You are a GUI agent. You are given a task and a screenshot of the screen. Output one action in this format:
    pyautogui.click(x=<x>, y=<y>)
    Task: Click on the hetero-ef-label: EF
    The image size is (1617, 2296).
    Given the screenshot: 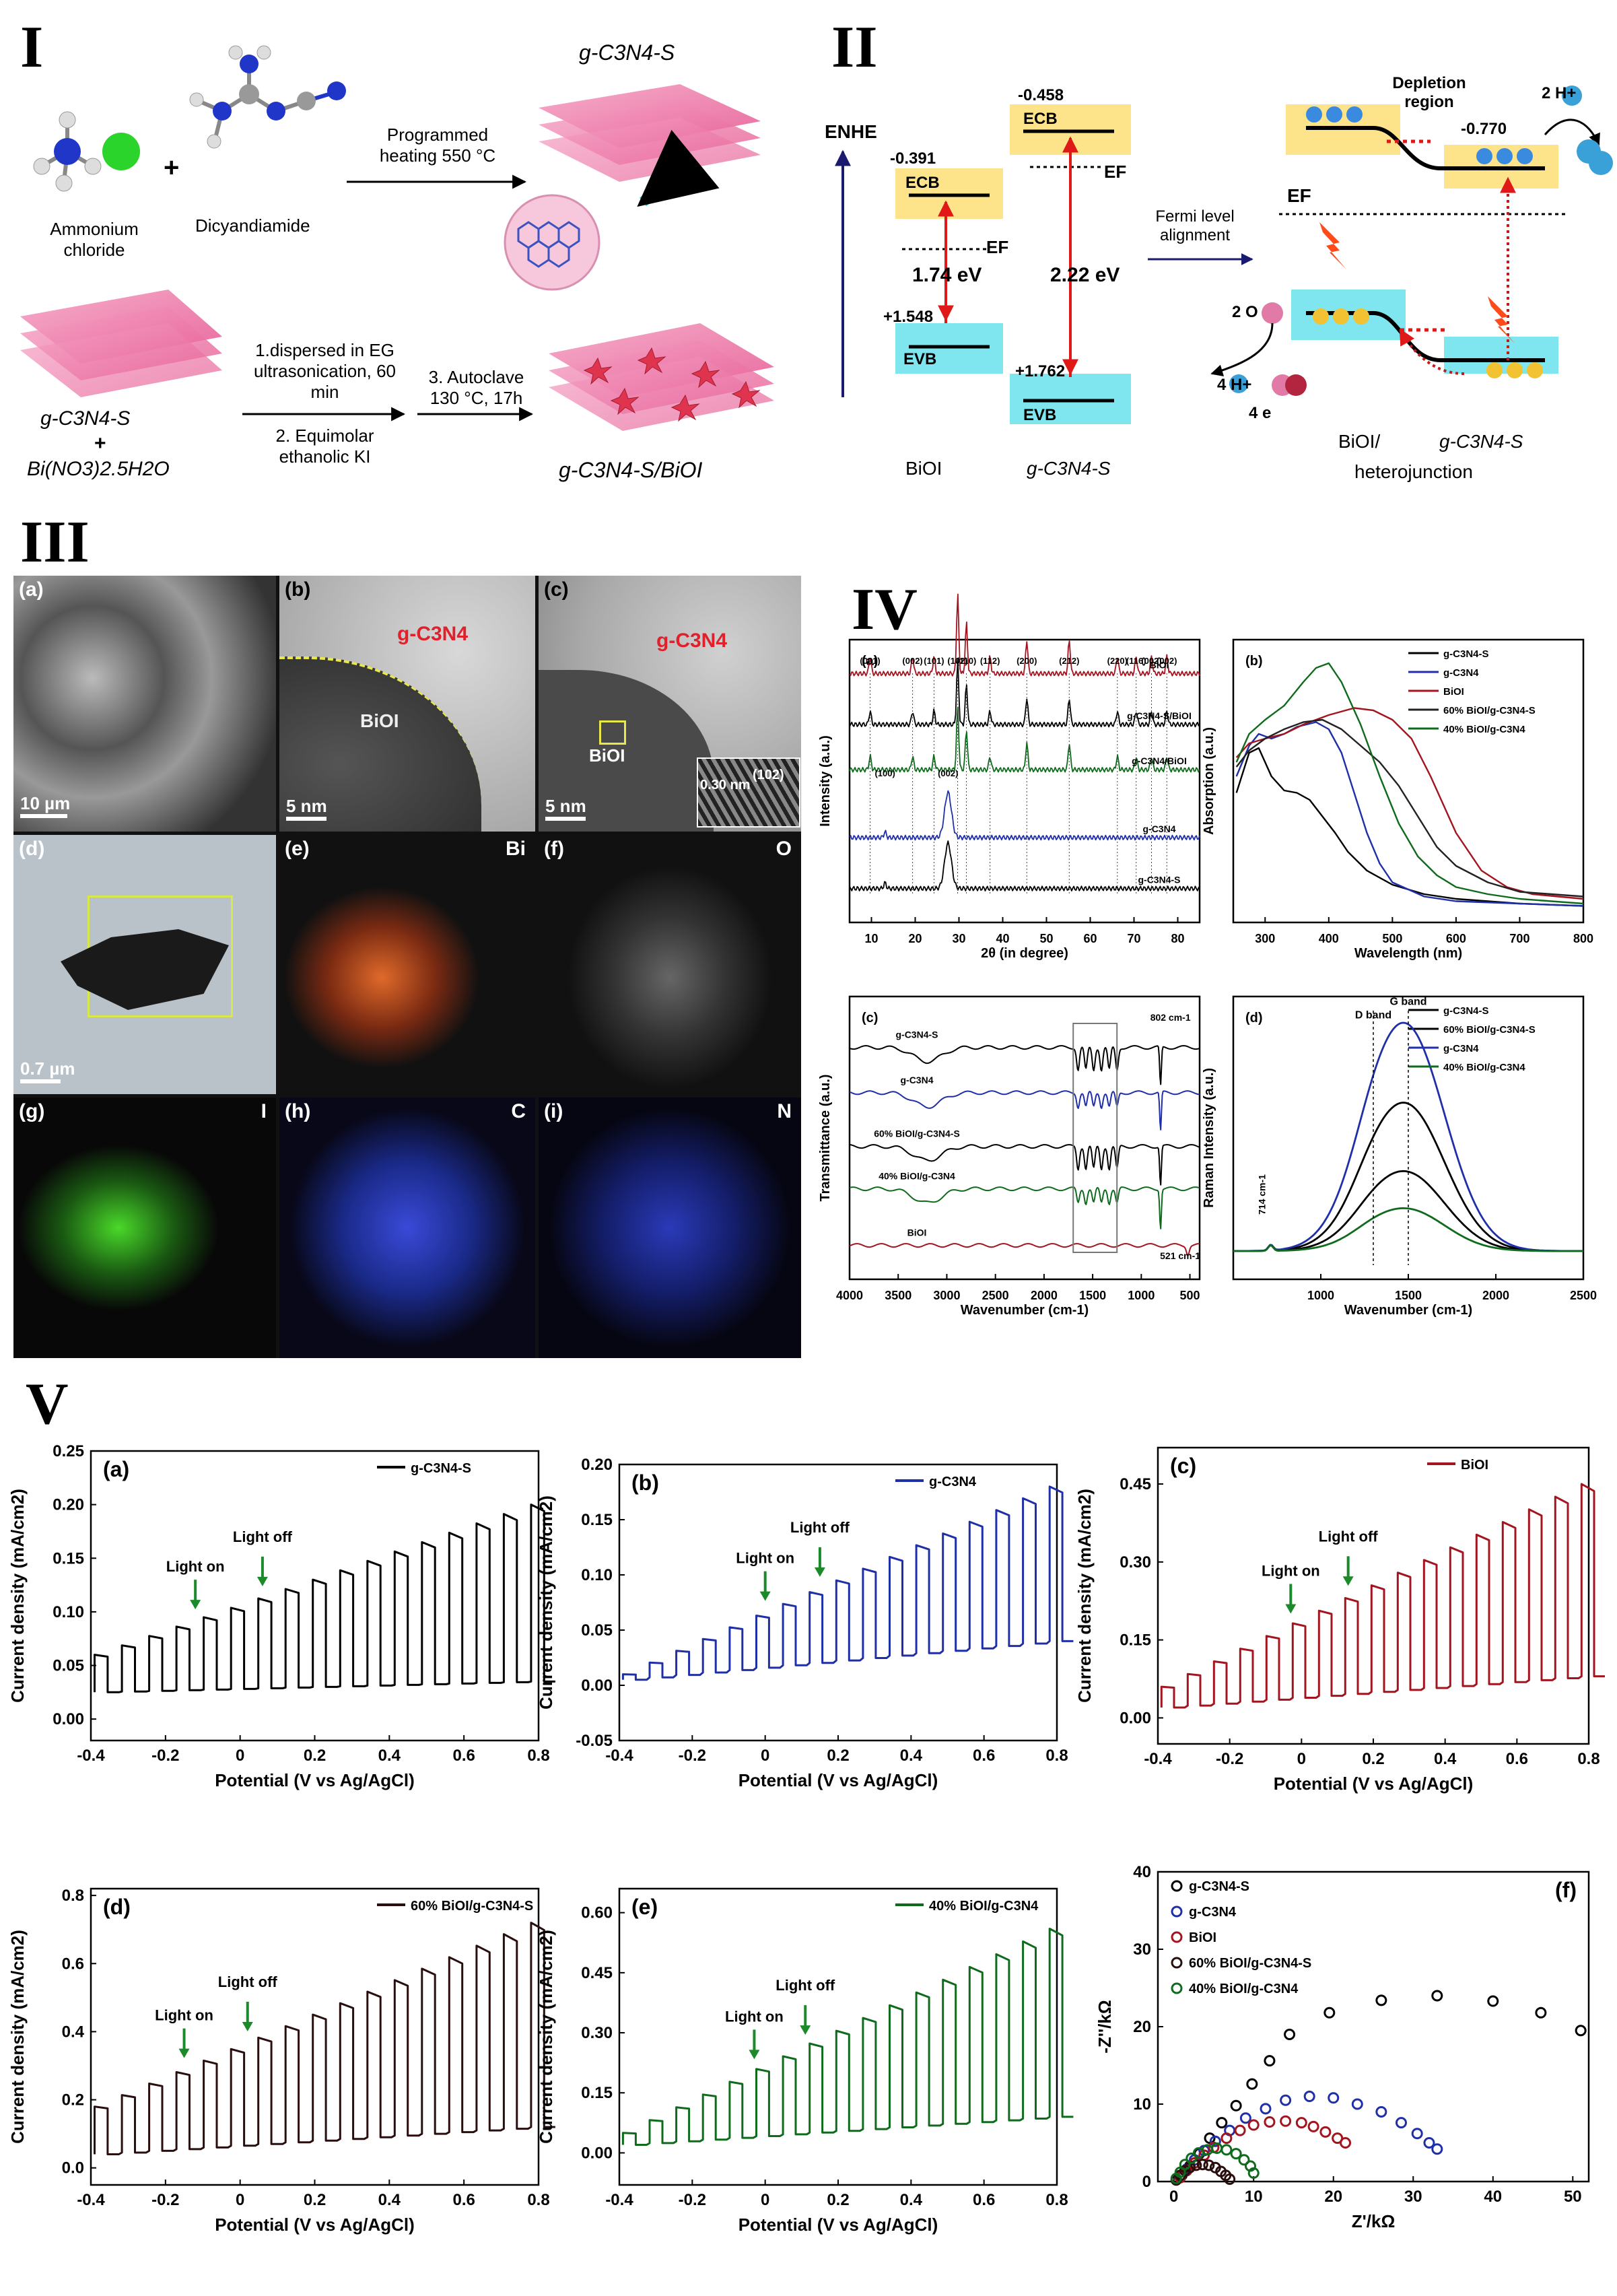 What is the action you would take?
    pyautogui.click(x=1299, y=195)
    